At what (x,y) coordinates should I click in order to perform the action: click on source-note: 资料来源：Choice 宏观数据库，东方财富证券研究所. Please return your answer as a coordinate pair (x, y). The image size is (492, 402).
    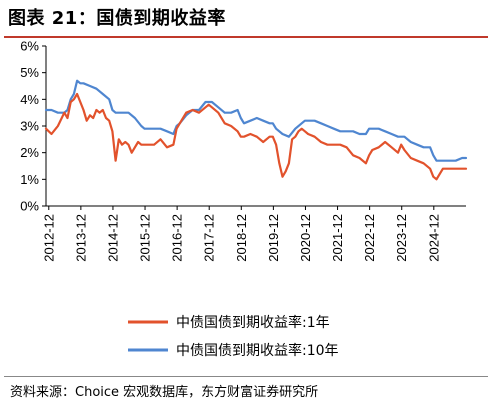
    Looking at the image, I should click on (164, 392).